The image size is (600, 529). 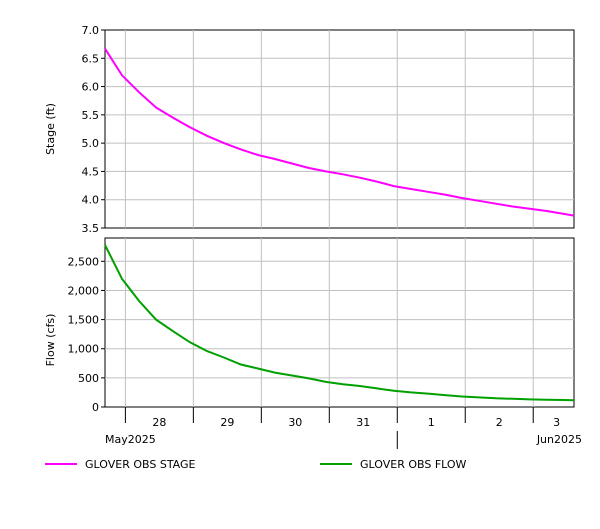 I want to click on stage-ytick-label: 4.5, so click(x=91, y=171).